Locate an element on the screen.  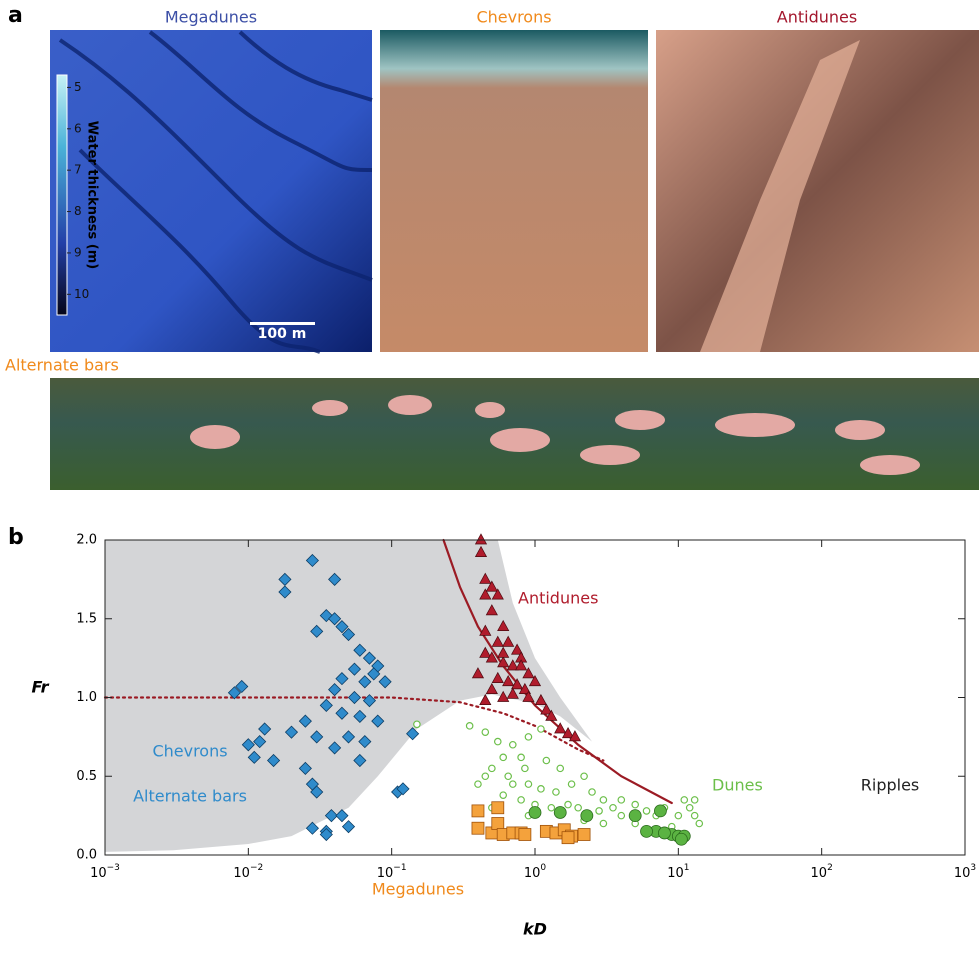
colorbar-tick-label: 8 is located at coordinates (78, 211).